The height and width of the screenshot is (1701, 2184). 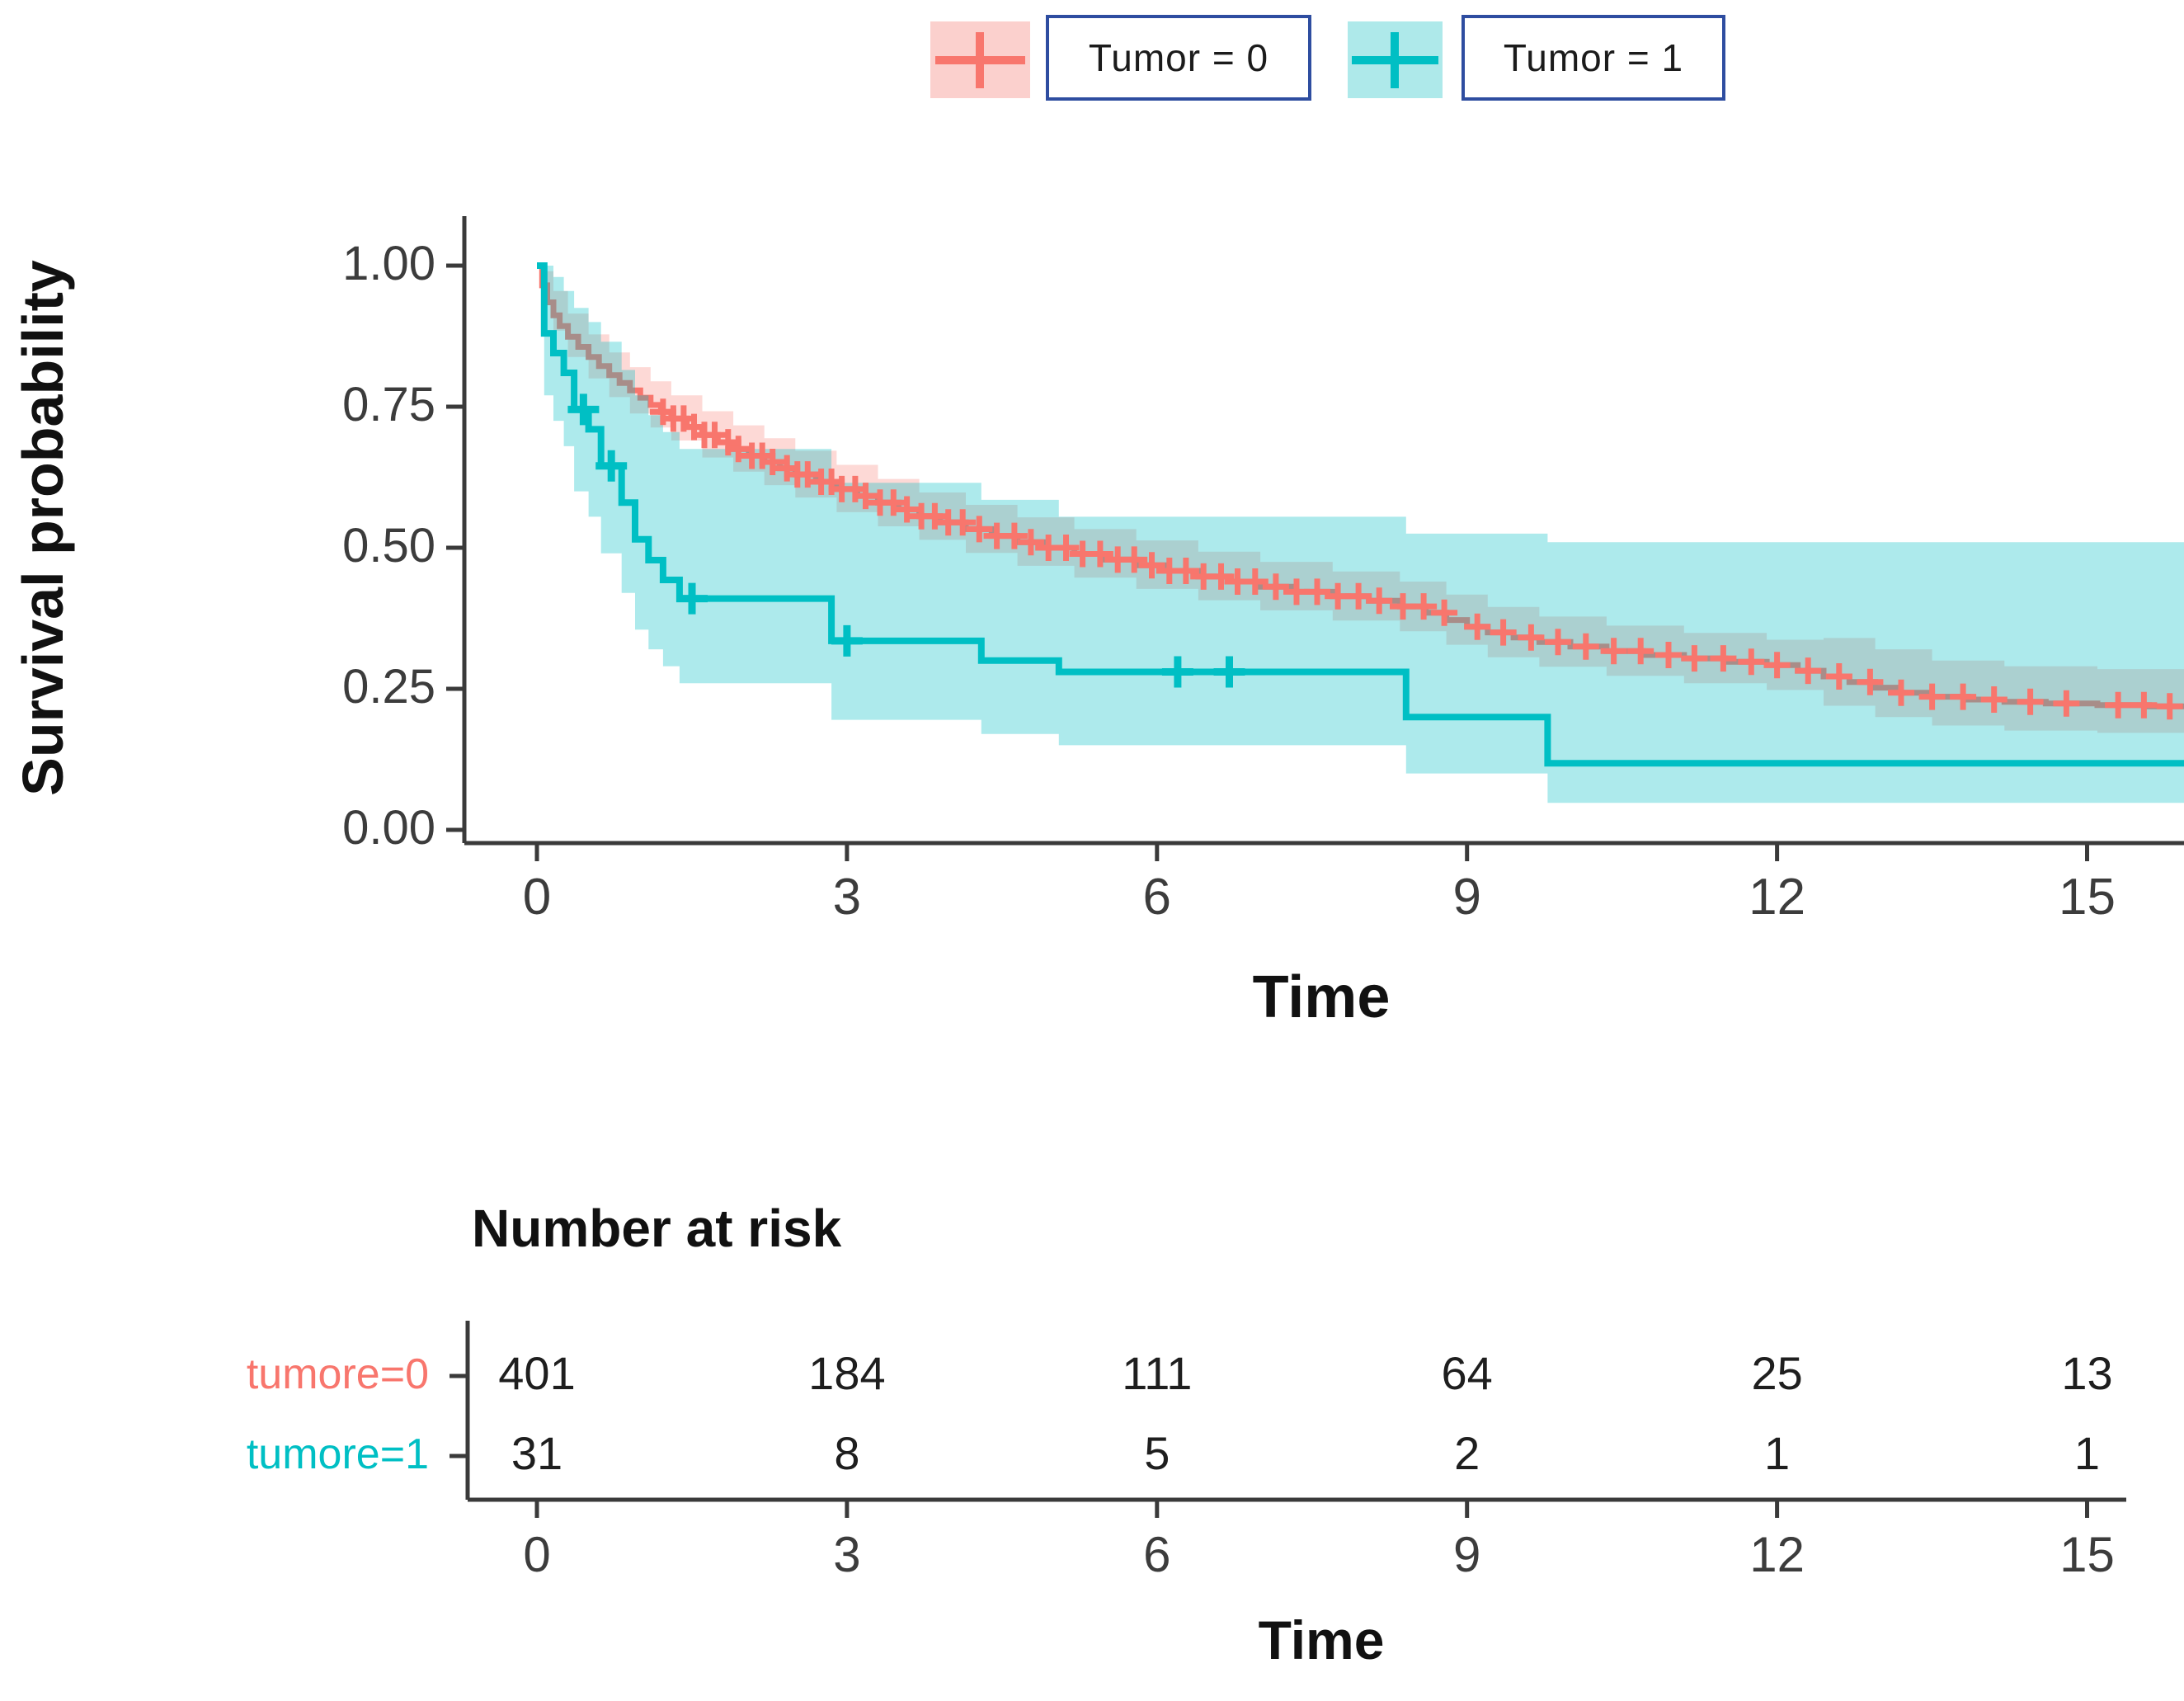 What do you see at coordinates (388, 828) in the screenshot?
I see `y-tick-label: 0.00` at bounding box center [388, 828].